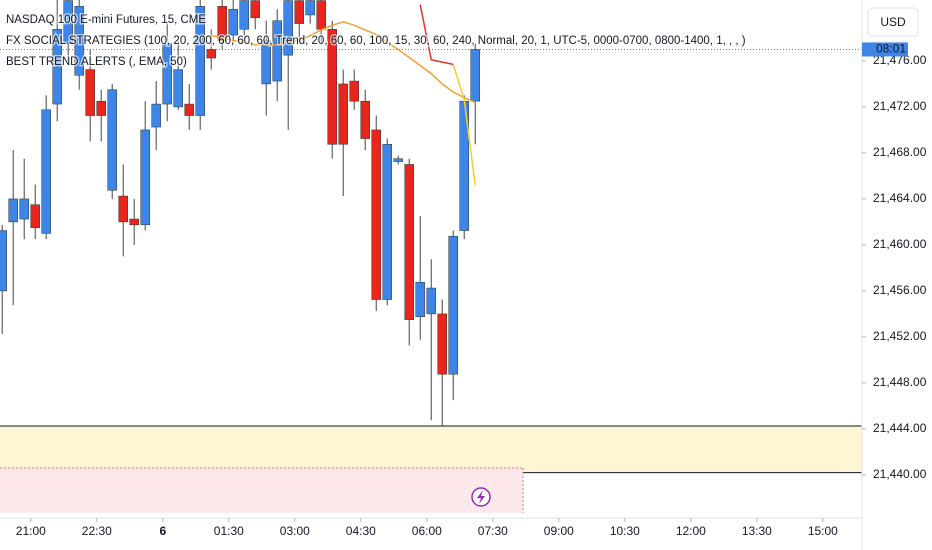  I want to click on y-tick-label: 21,472.00, so click(900, 106).